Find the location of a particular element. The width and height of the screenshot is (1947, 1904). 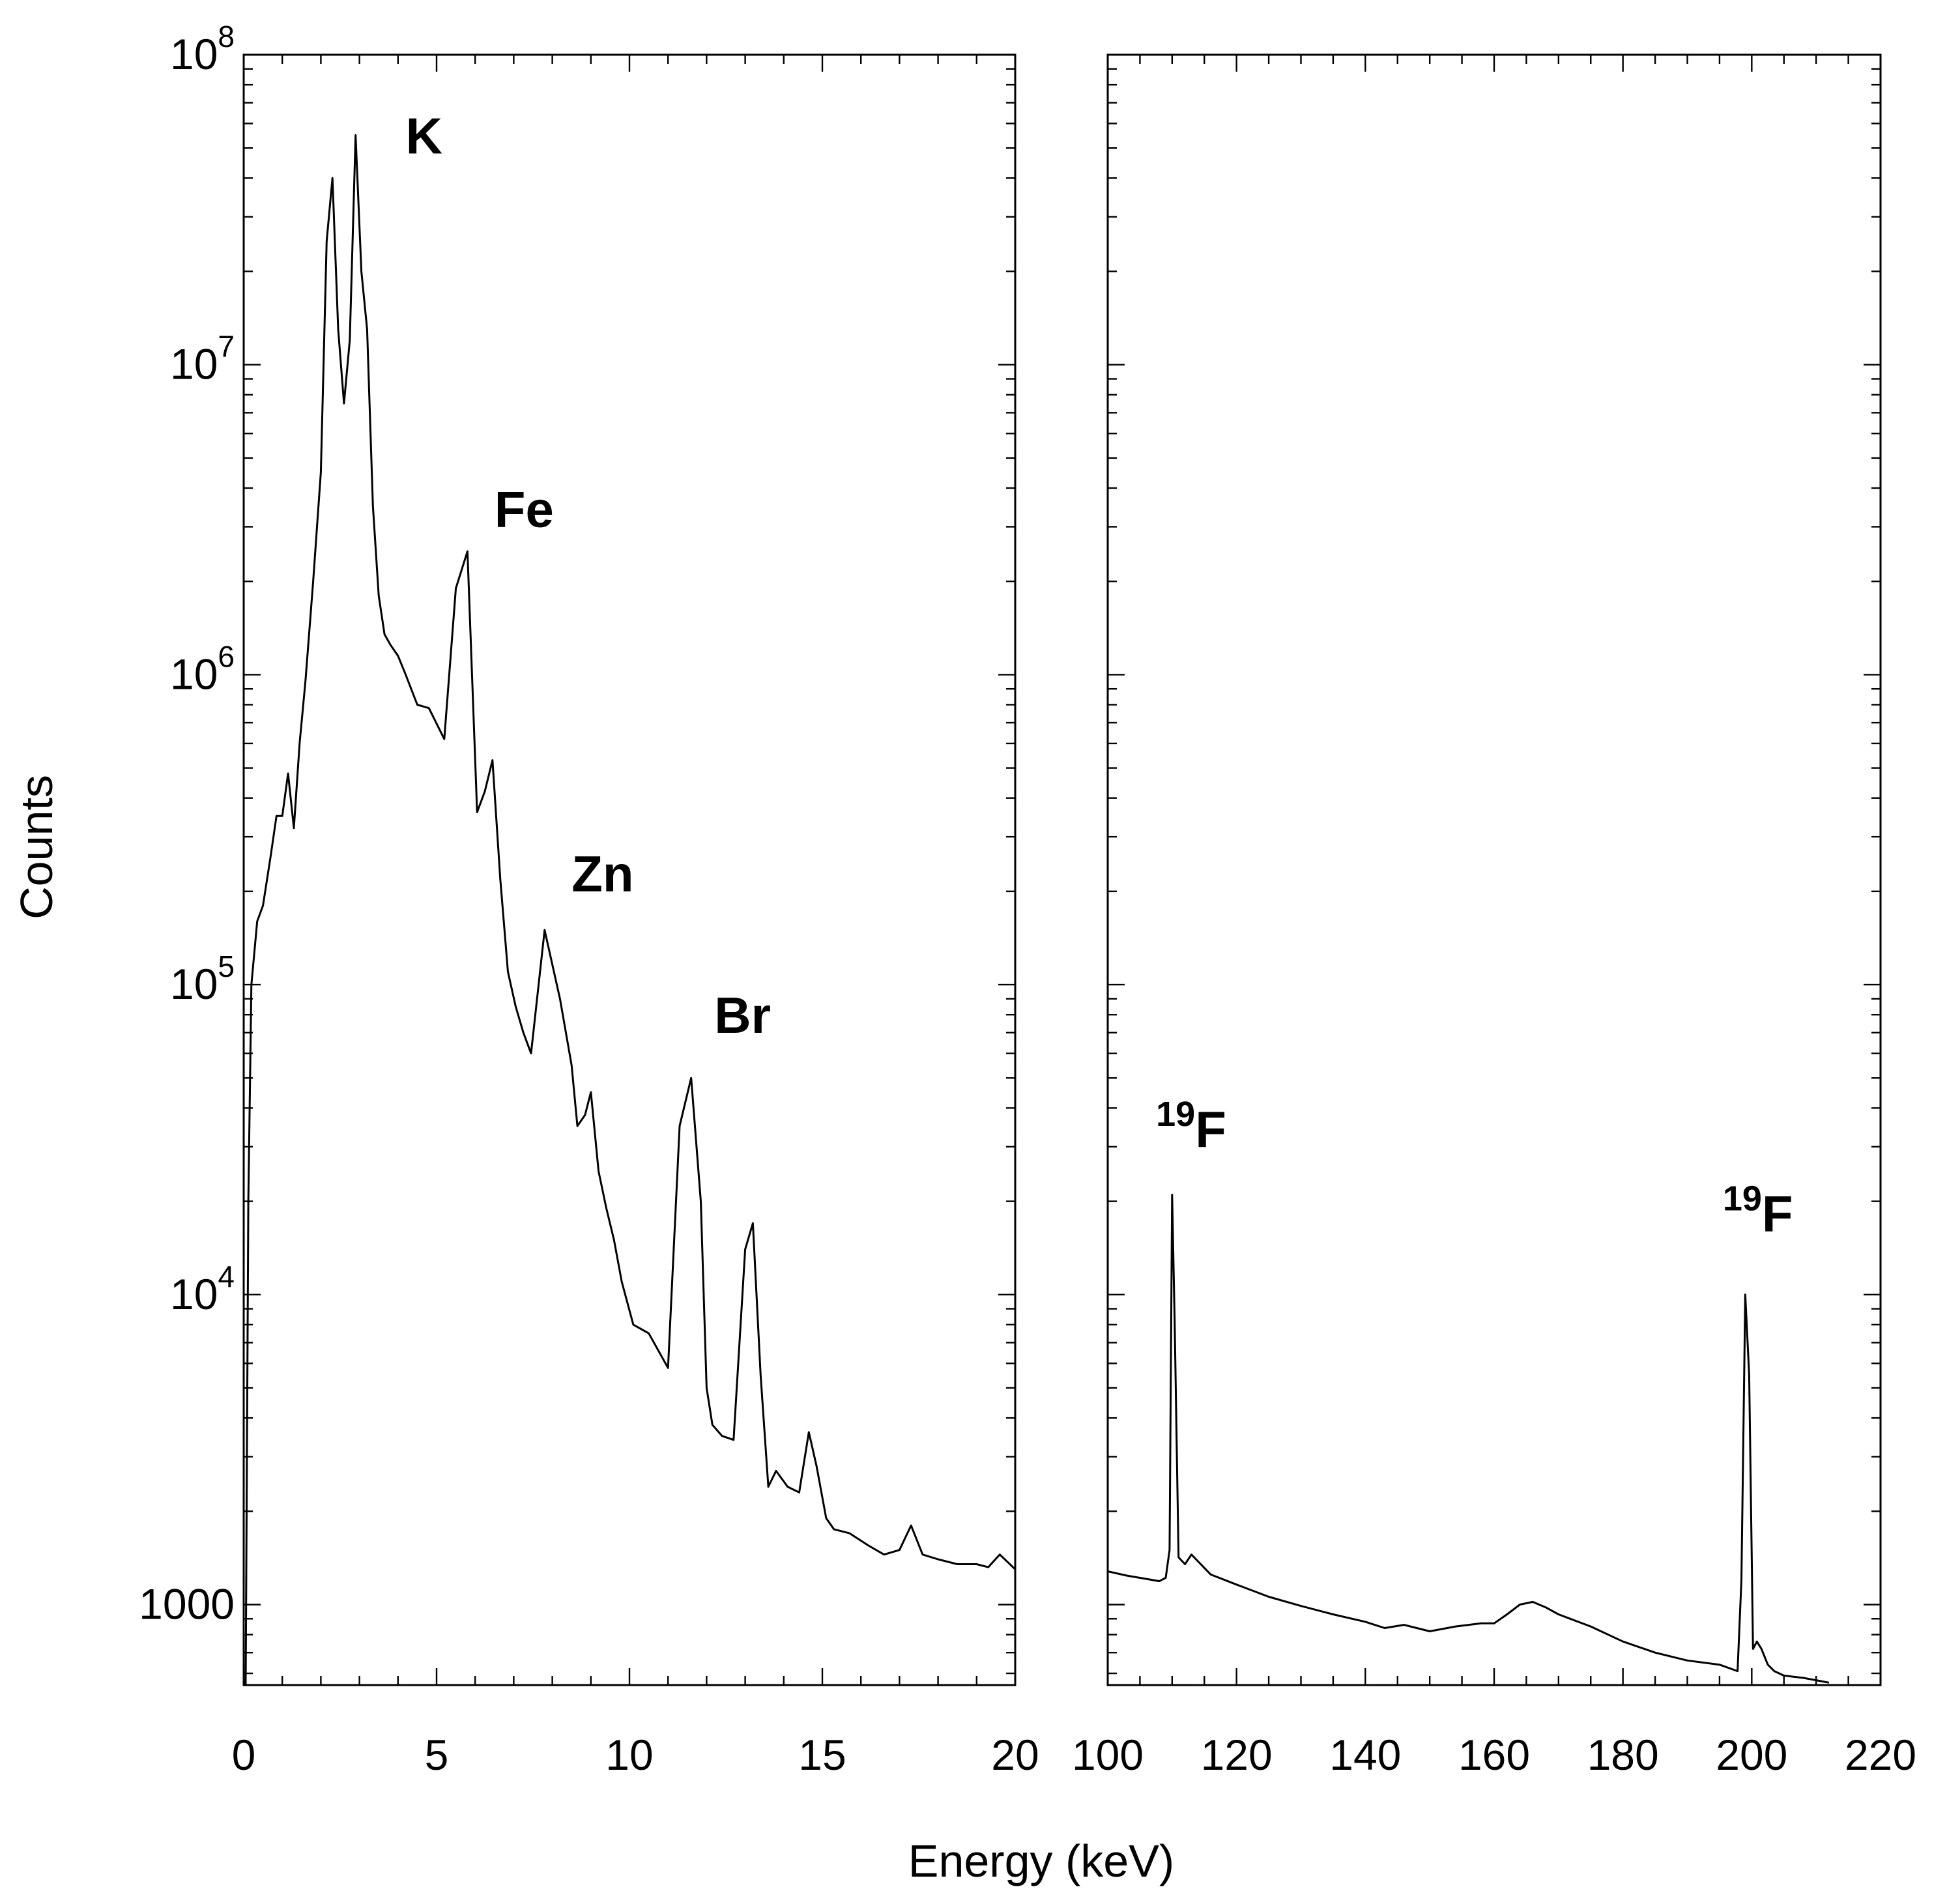

x-tick-label: 120 is located at coordinates (1237, 1755).